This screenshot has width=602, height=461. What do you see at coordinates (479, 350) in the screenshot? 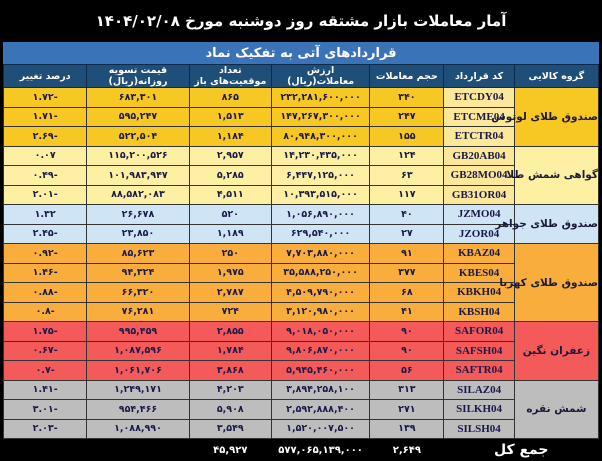
I see `contract-code: SAFSH04` at bounding box center [479, 350].